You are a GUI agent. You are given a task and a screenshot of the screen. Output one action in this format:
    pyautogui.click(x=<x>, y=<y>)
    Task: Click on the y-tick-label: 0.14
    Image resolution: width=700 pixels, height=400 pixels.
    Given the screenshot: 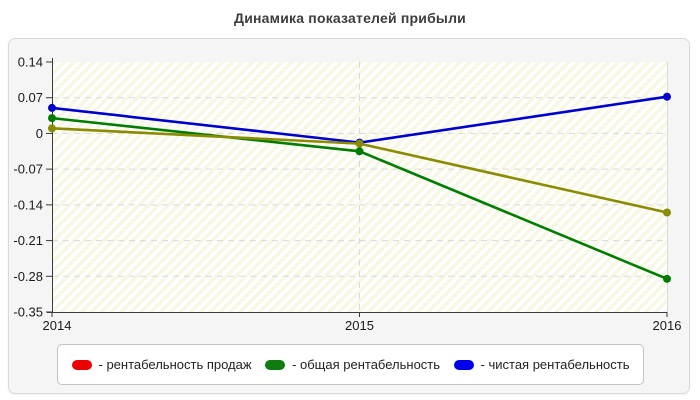 What is the action you would take?
    pyautogui.click(x=30, y=62)
    